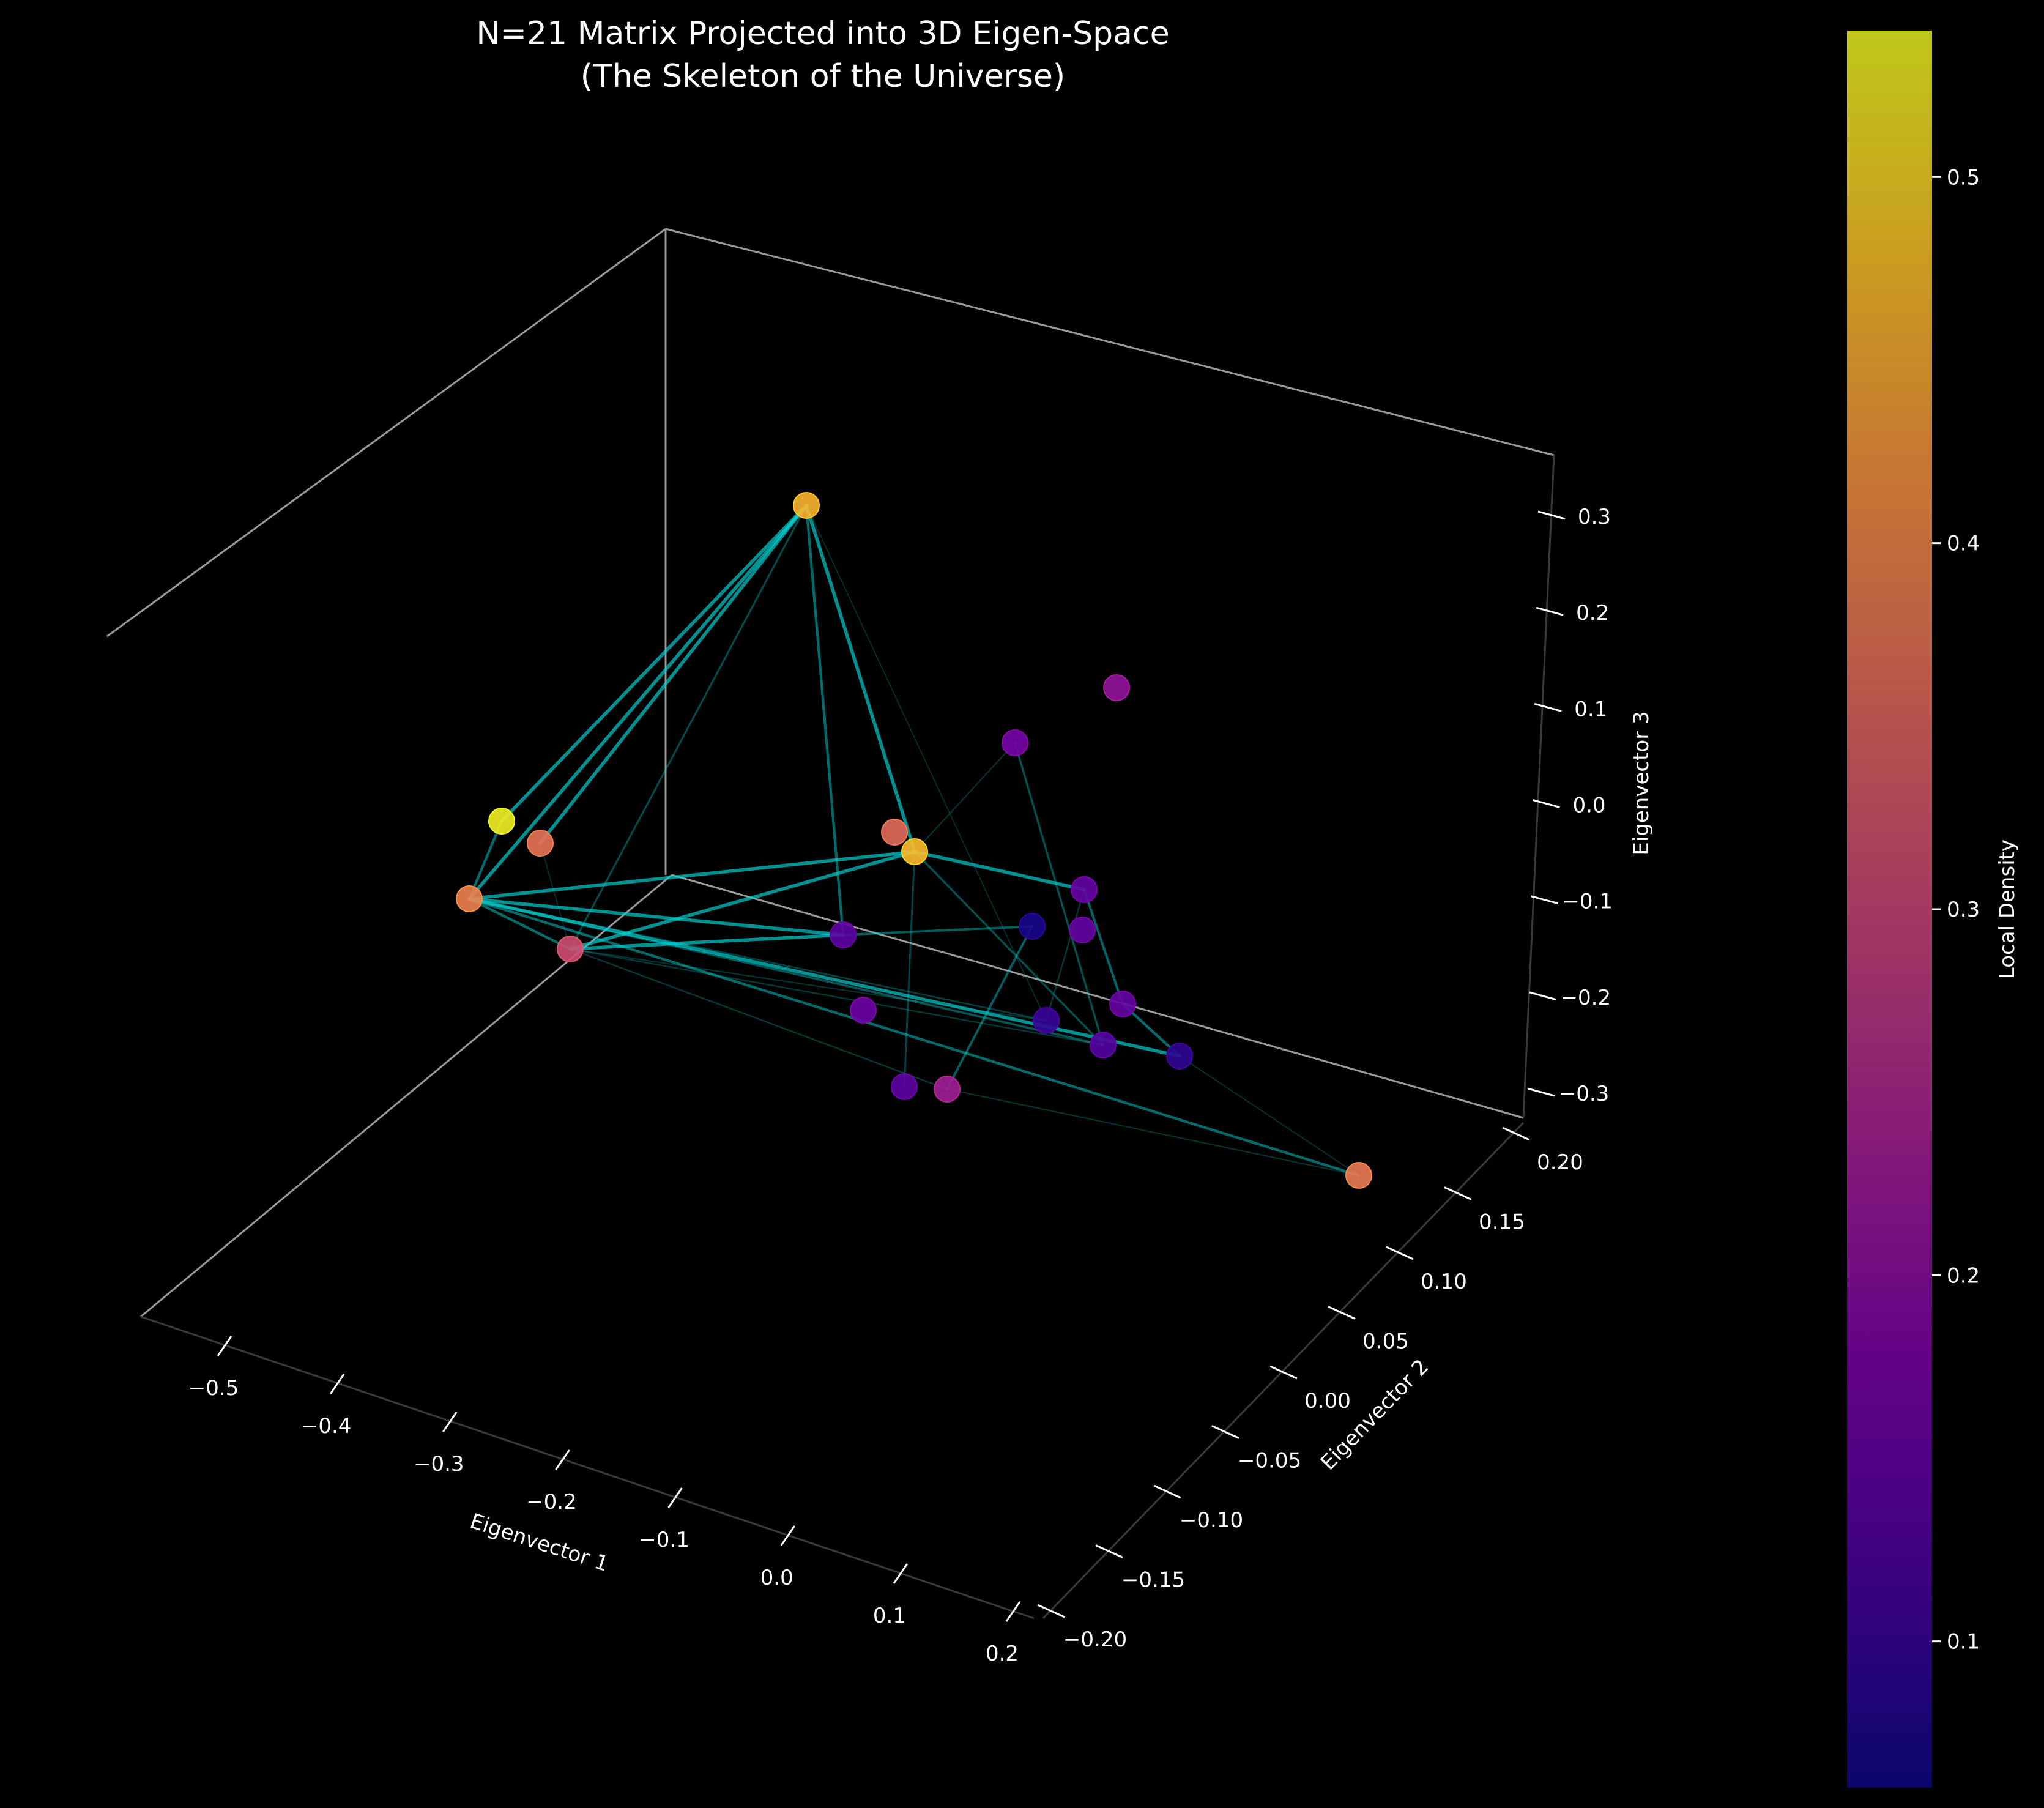 This screenshot has height=1808, width=2044. I want to click on colorbar, so click(1890, 909).